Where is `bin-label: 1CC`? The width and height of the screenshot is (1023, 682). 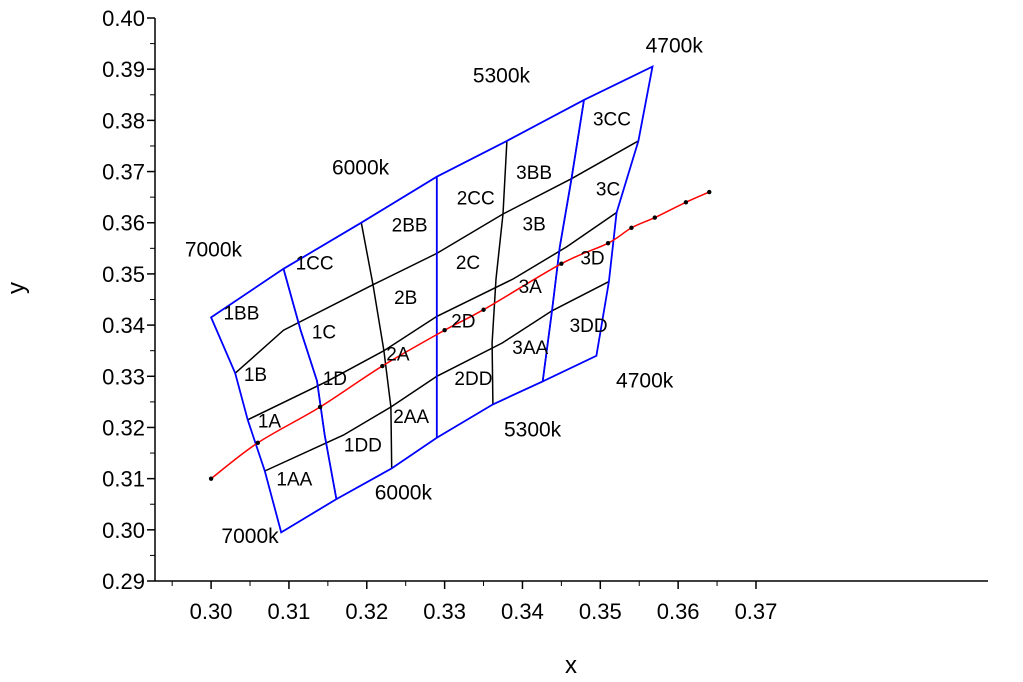
bin-label: 1CC is located at coordinates (315, 264).